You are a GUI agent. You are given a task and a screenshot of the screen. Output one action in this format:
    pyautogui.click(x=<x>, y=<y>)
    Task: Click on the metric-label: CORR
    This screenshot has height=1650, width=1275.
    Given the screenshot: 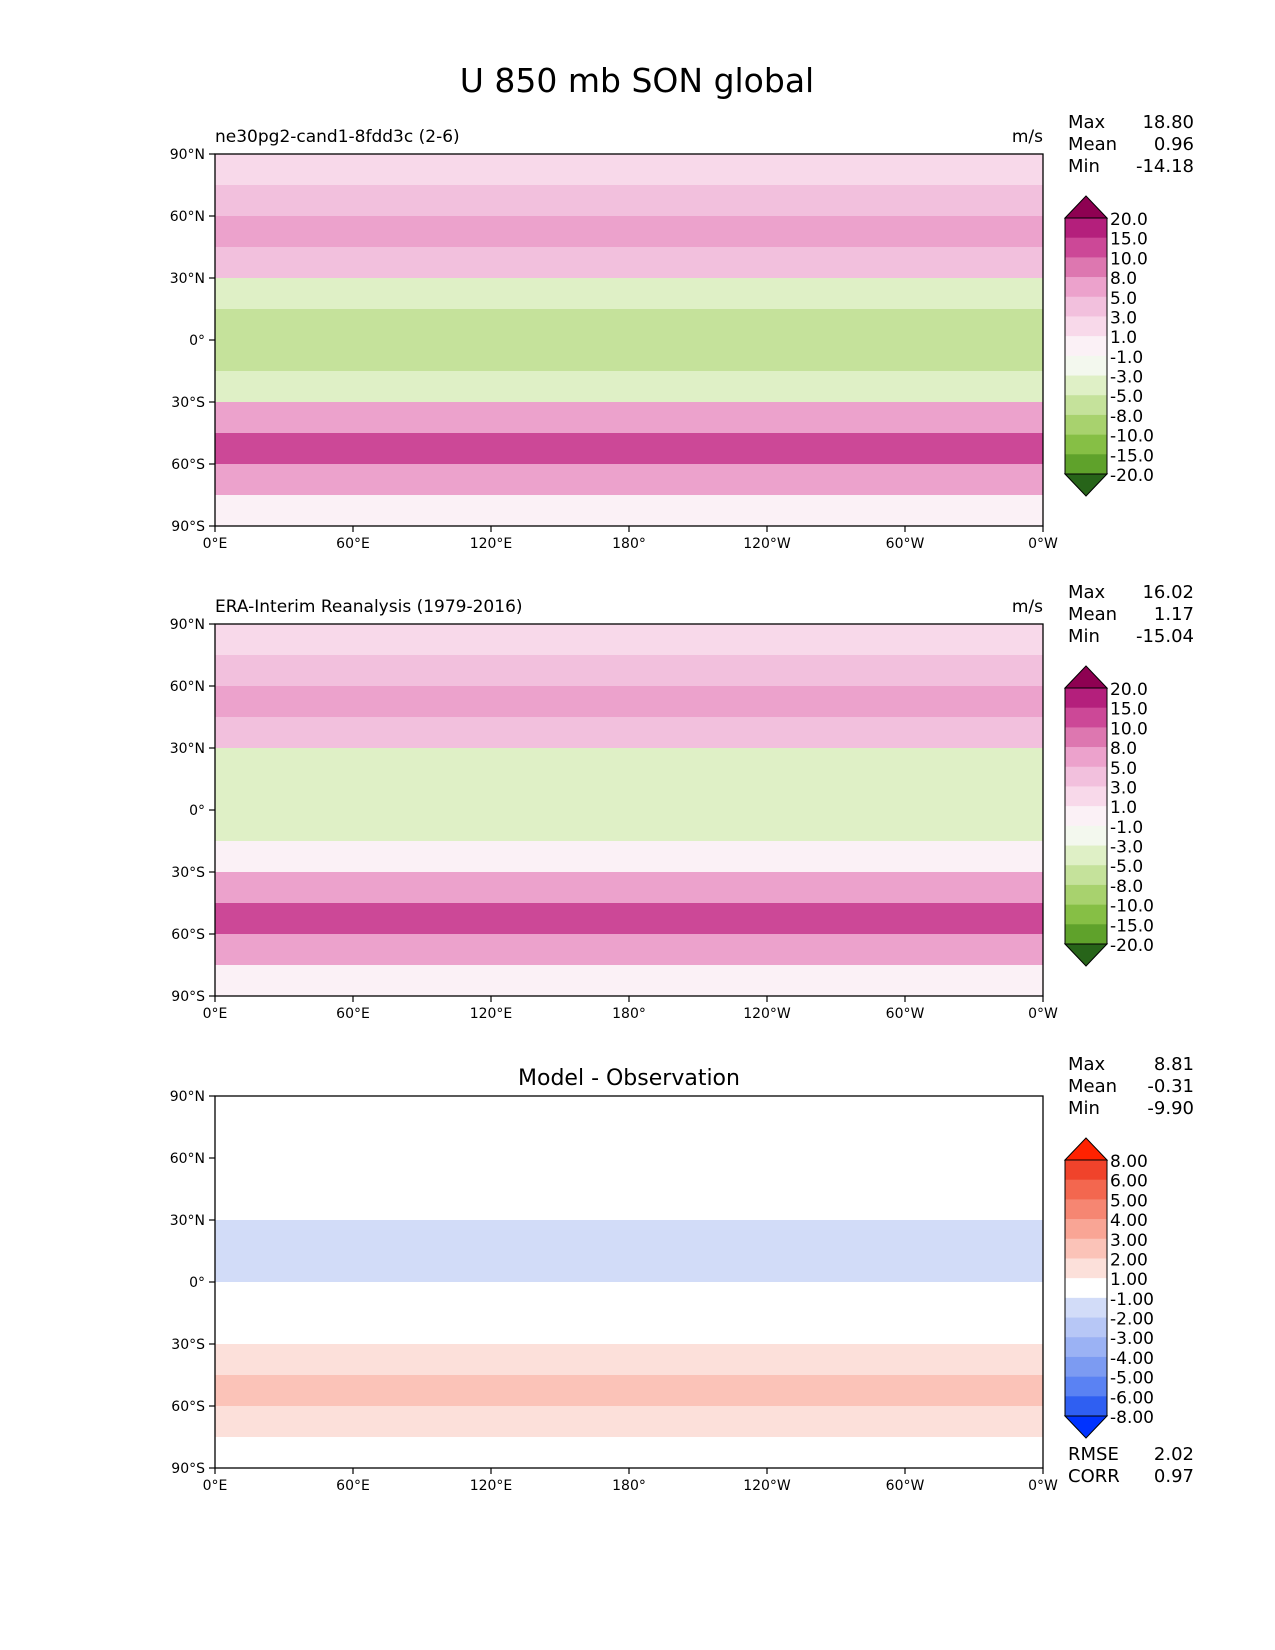 What is the action you would take?
    pyautogui.click(x=1094, y=1476)
    